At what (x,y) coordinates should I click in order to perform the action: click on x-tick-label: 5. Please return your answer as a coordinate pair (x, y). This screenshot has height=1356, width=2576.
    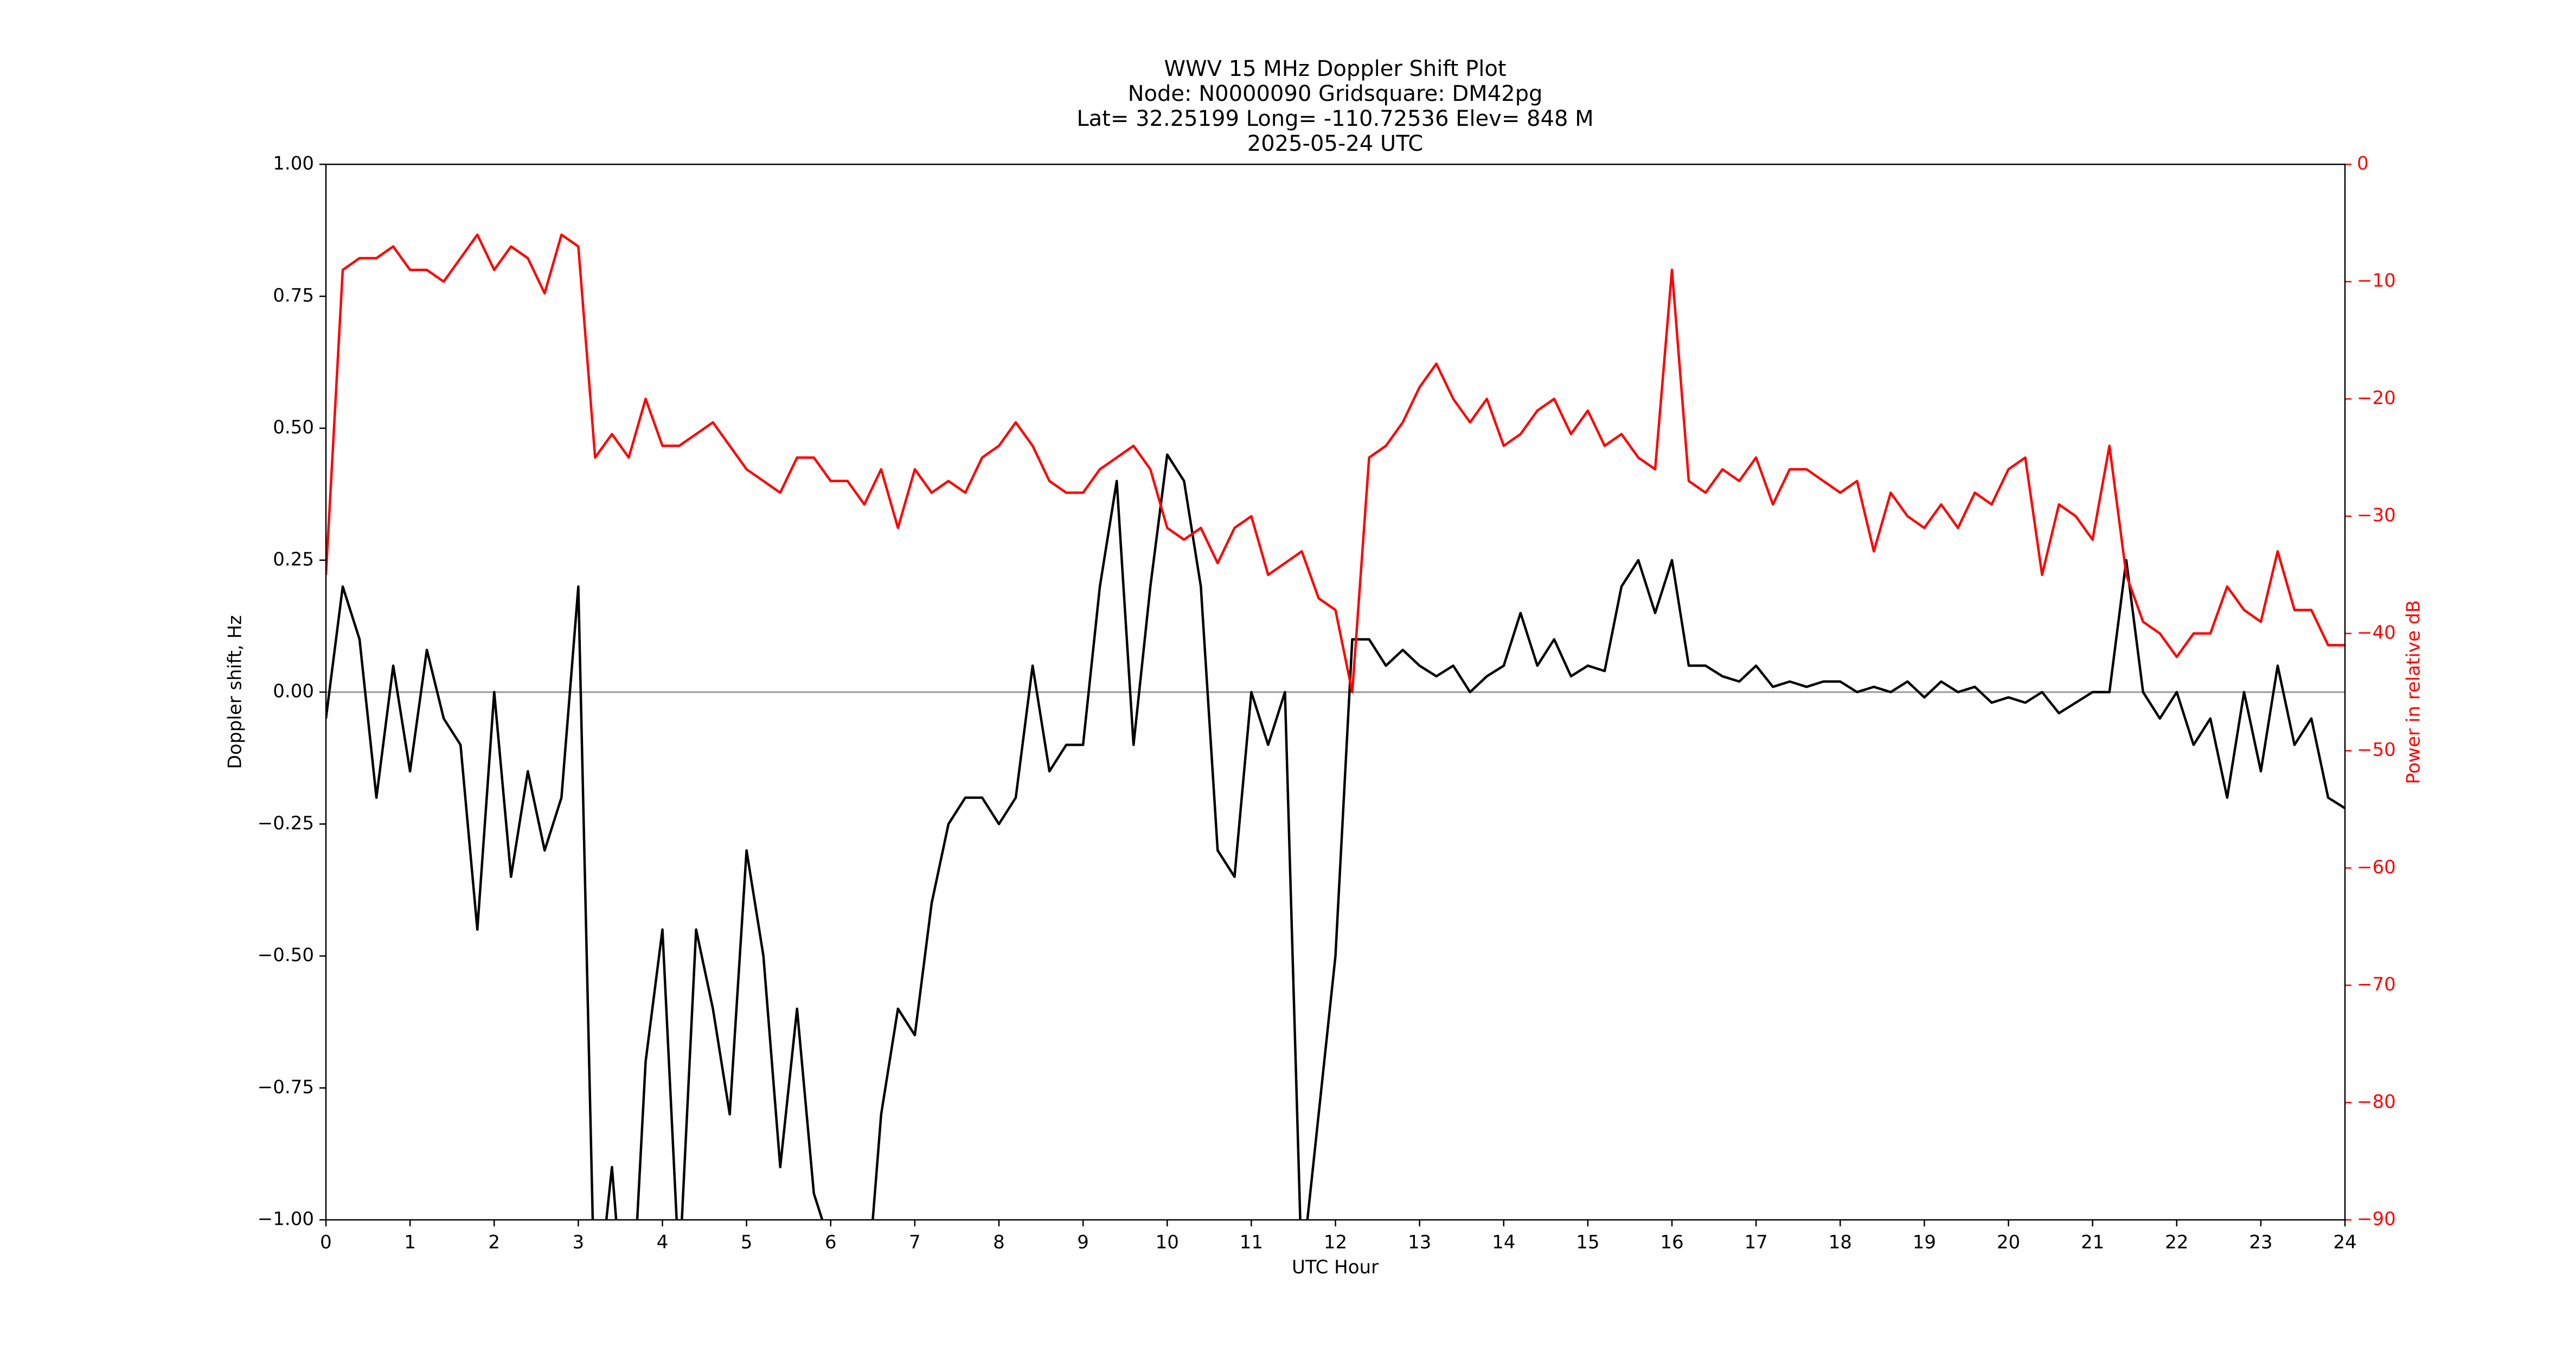
    Looking at the image, I should click on (747, 1242).